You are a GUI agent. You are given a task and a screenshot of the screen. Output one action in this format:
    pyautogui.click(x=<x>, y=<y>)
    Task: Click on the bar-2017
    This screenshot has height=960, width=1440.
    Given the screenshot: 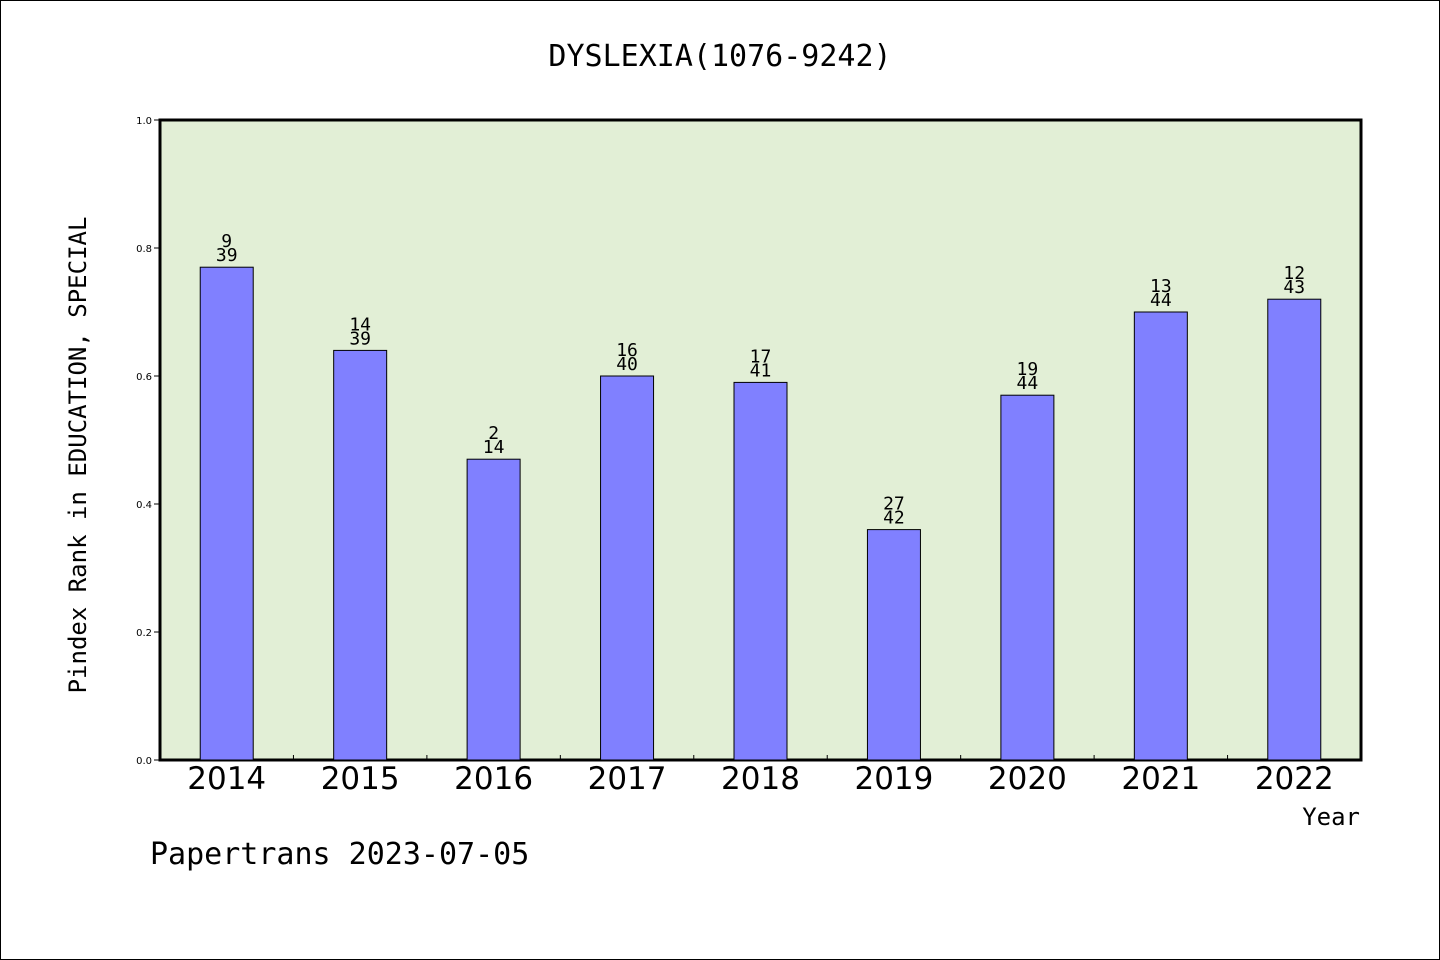 What is the action you would take?
    pyautogui.click(x=627, y=568)
    